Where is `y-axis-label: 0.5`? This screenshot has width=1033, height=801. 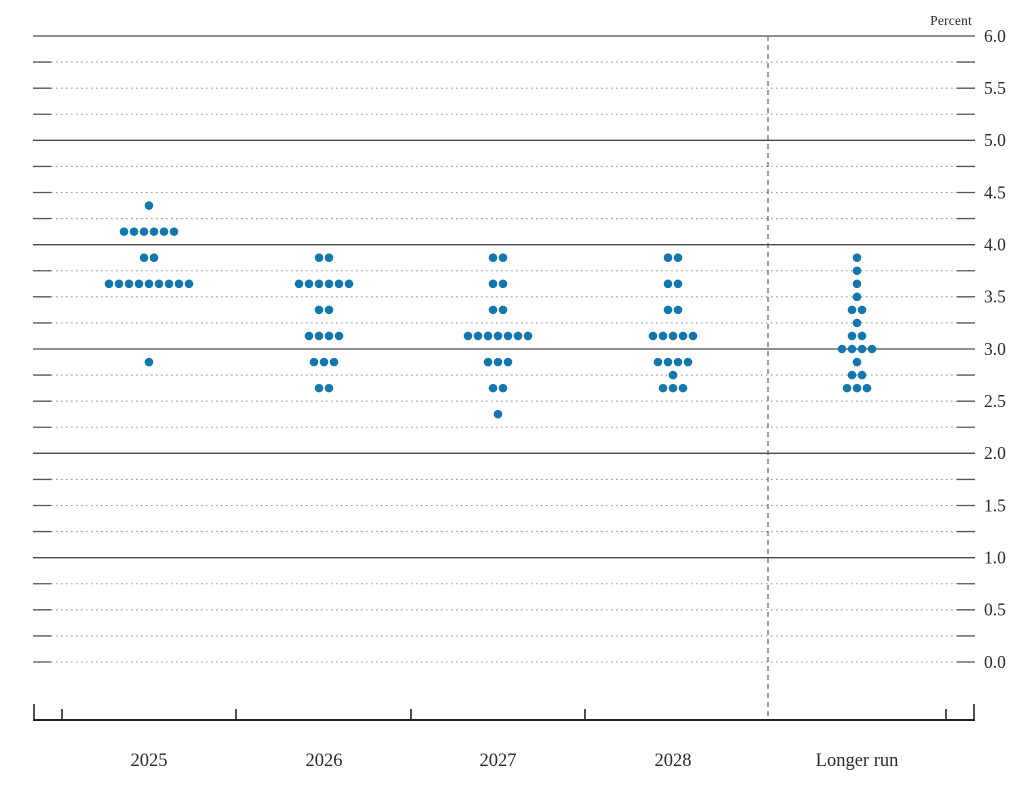 y-axis-label: 0.5 is located at coordinates (995, 610).